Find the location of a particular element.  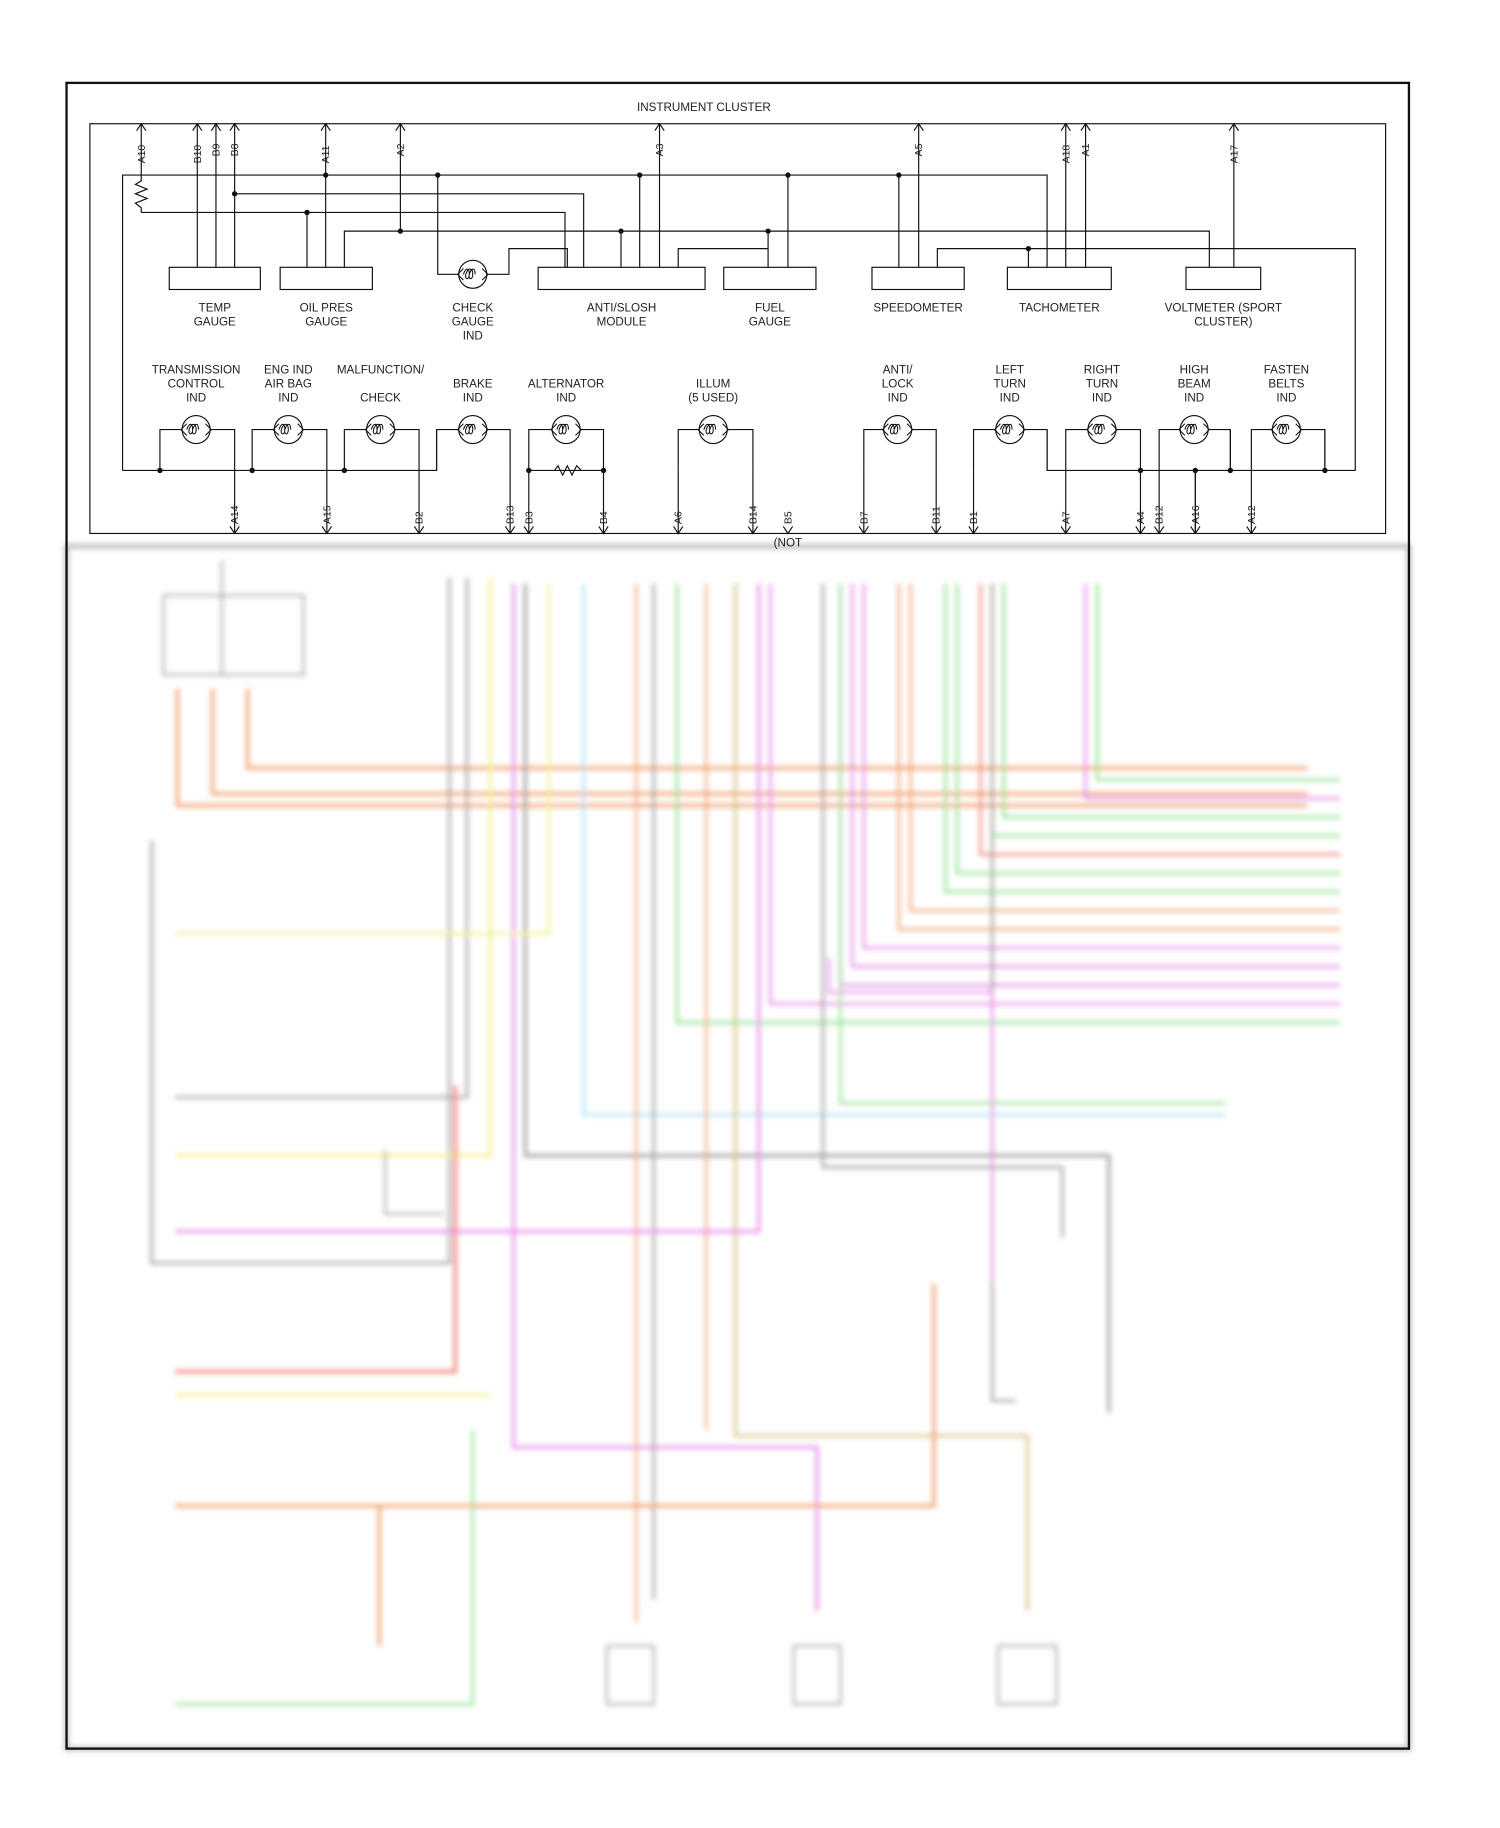

pin-label: A17 is located at coordinates (1234, 154).